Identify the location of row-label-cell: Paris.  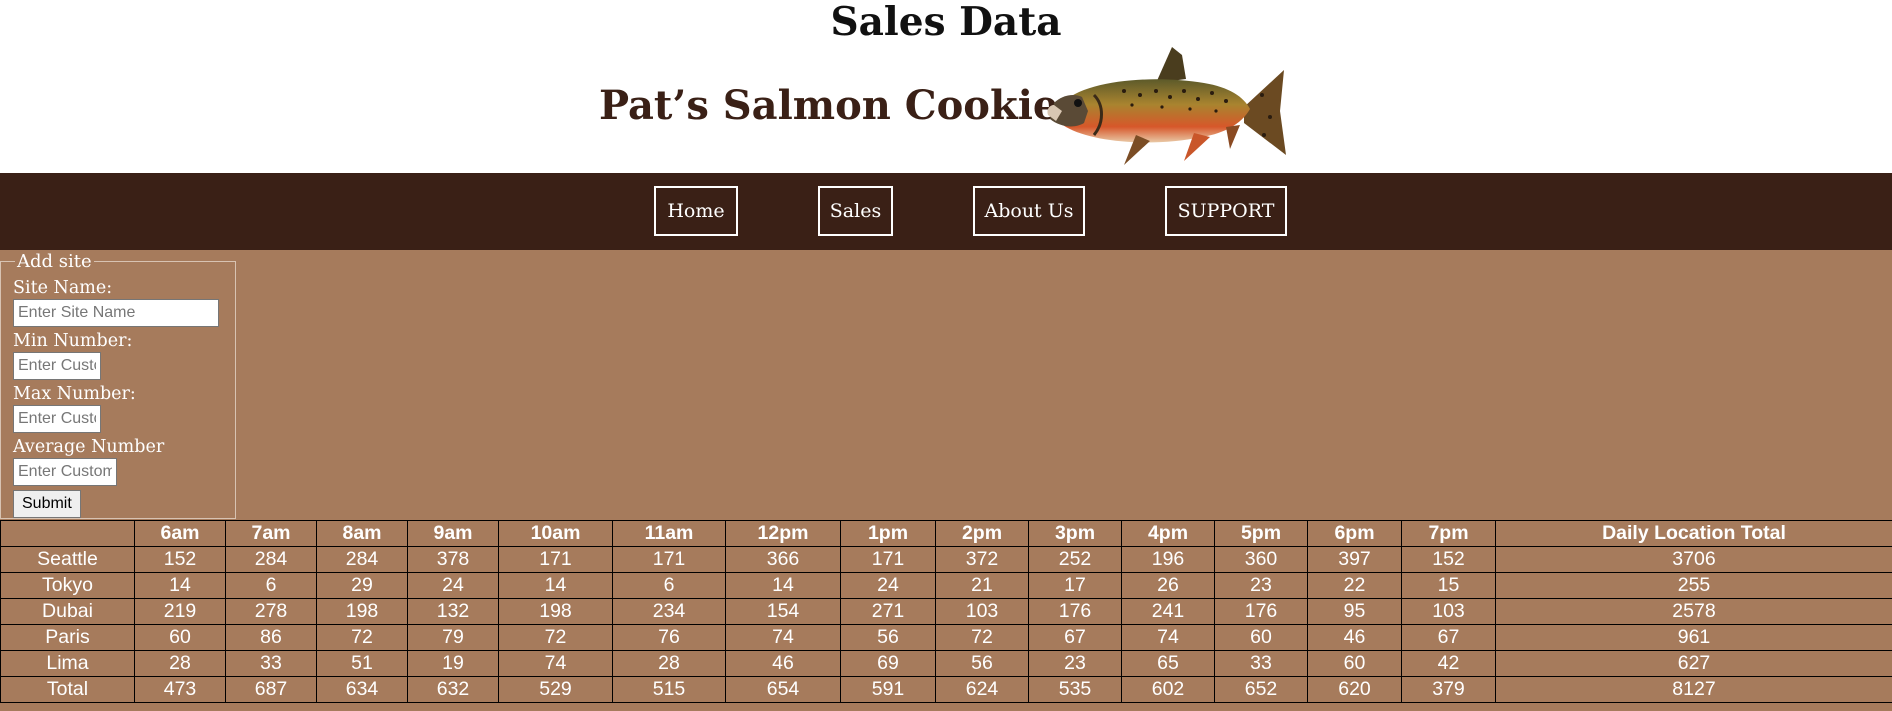
(67, 637).